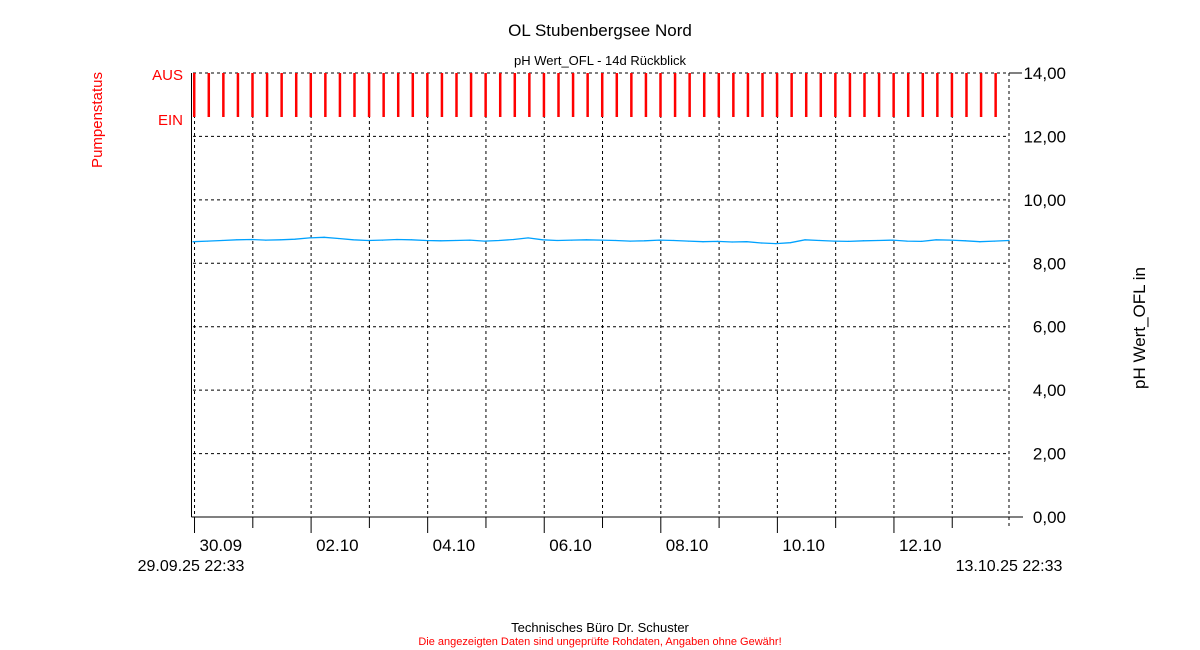 Image resolution: width=1200 pixels, height=650 pixels. What do you see at coordinates (1049, 263) in the screenshot?
I see `y-tick-label: 8,00` at bounding box center [1049, 263].